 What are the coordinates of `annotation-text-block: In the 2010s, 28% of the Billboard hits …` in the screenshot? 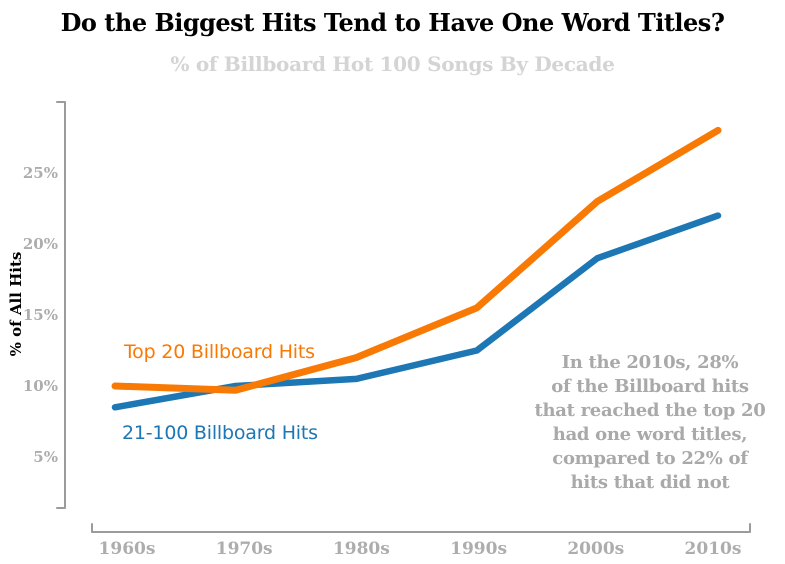 It's located at (650, 423).